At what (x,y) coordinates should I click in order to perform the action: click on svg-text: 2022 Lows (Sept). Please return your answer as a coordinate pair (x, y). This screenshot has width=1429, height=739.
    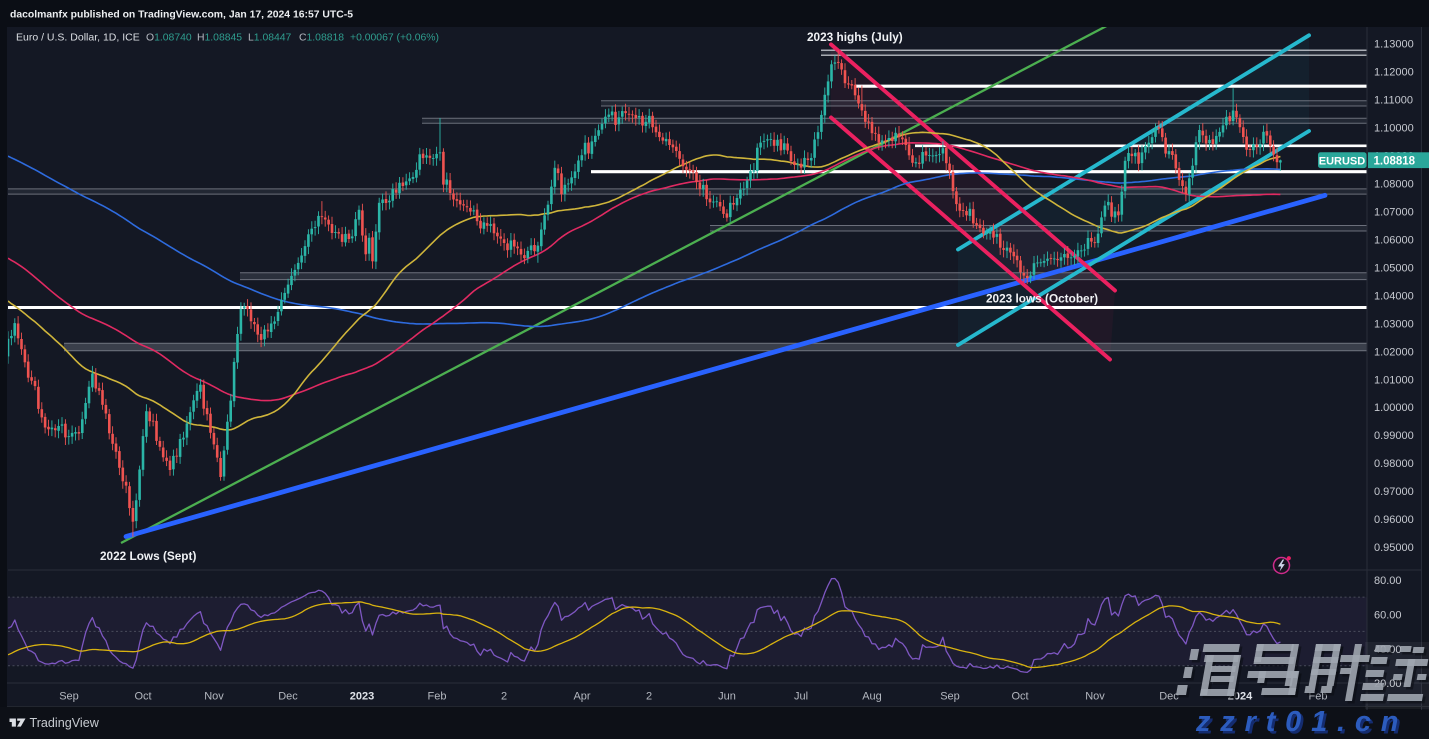
    Looking at the image, I should click on (148, 556).